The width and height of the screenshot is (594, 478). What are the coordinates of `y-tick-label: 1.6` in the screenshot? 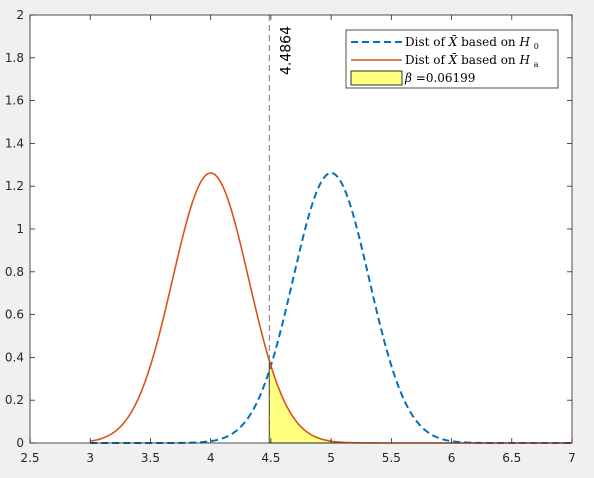 It's located at (14, 101).